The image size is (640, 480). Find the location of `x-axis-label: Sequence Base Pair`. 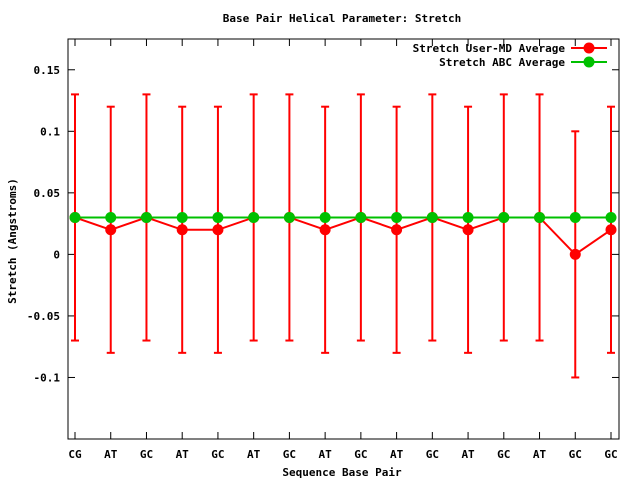

x-axis-label: Sequence Base Pair is located at coordinates (342, 472).